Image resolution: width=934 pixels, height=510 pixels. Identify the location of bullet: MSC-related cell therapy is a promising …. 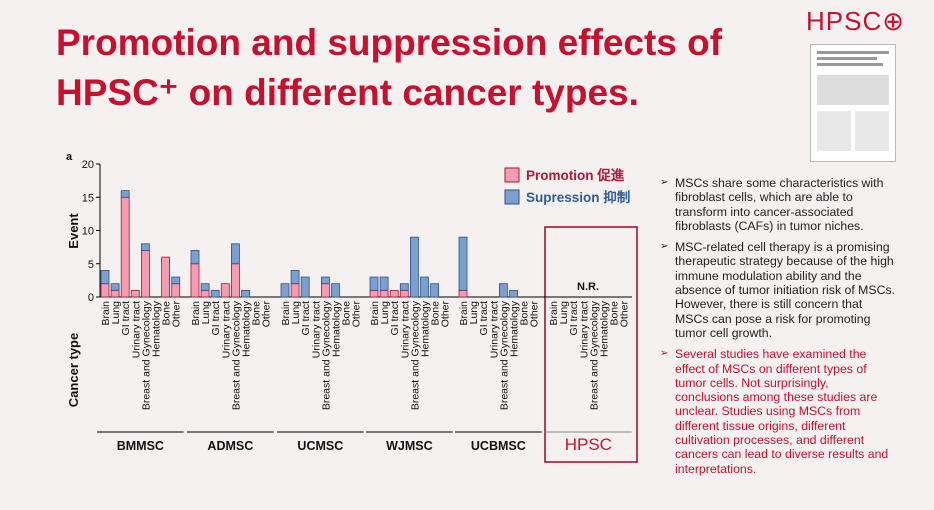
(778, 290).